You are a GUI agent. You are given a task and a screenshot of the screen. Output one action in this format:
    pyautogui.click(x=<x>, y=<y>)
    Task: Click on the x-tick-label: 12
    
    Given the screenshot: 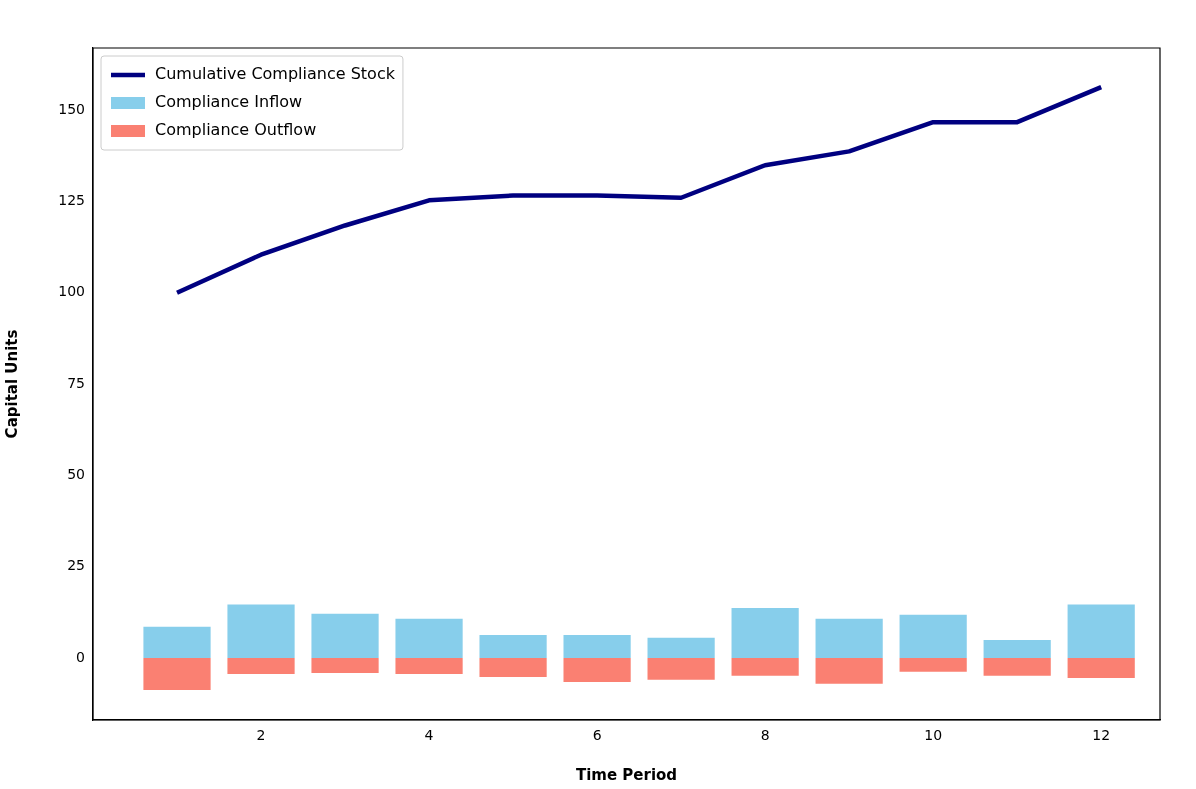 What is the action you would take?
    pyautogui.click(x=1101, y=735)
    